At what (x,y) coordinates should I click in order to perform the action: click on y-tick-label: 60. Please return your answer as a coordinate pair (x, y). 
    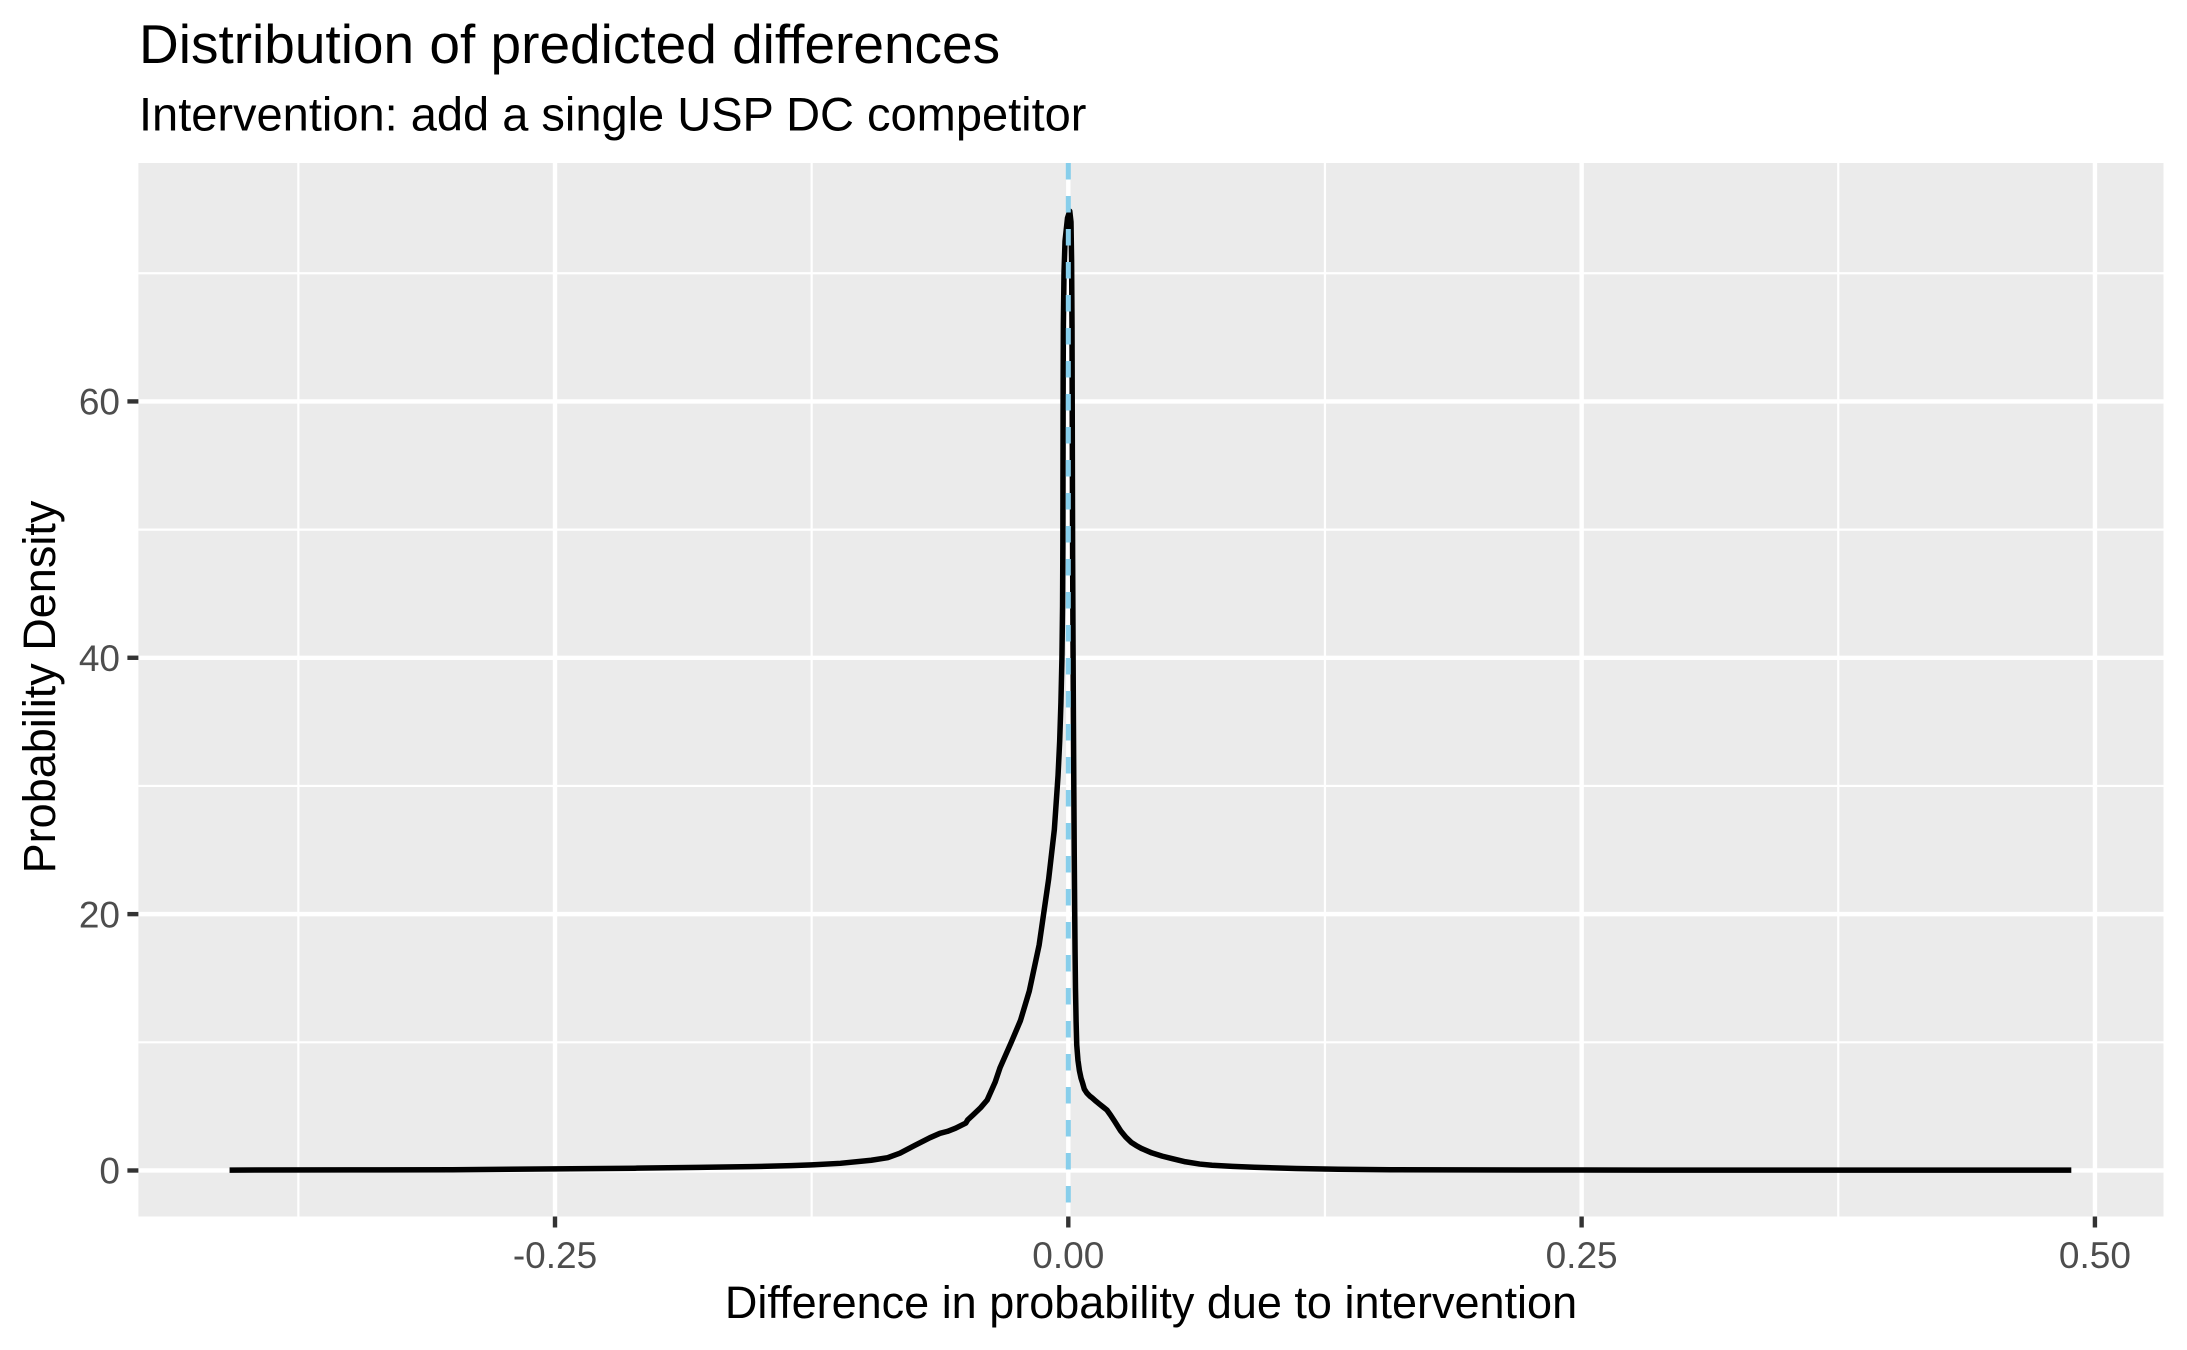
    Looking at the image, I should click on (99, 402).